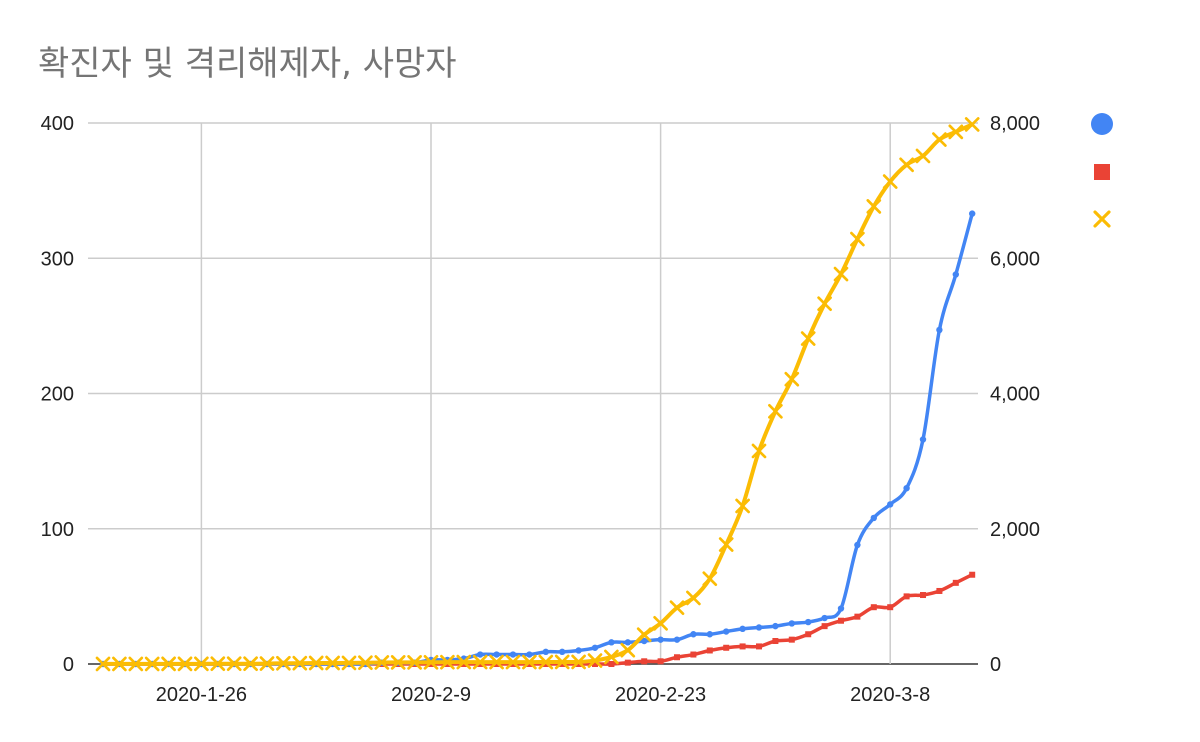 This screenshot has width=1200, height=742. I want to click on right-axis-tick-label: 6,000, so click(1015, 259).